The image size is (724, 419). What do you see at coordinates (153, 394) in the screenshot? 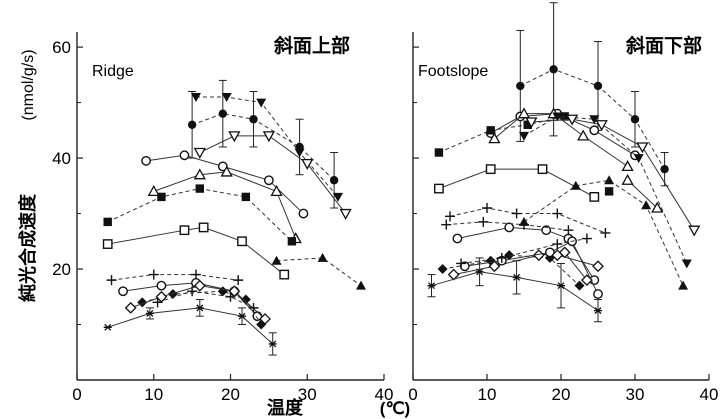
I see `x-tick-label: 10` at bounding box center [153, 394].